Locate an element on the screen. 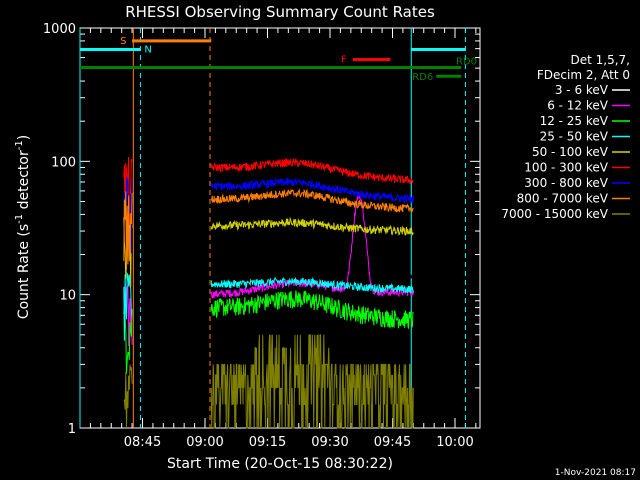  legend-header-line: Det 1,5,7, is located at coordinates (601, 60).